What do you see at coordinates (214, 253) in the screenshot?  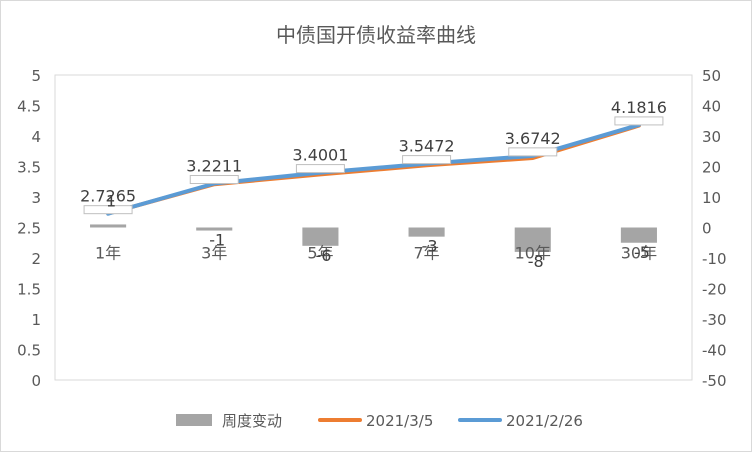 I see `x-category-label: 3年` at bounding box center [214, 253].